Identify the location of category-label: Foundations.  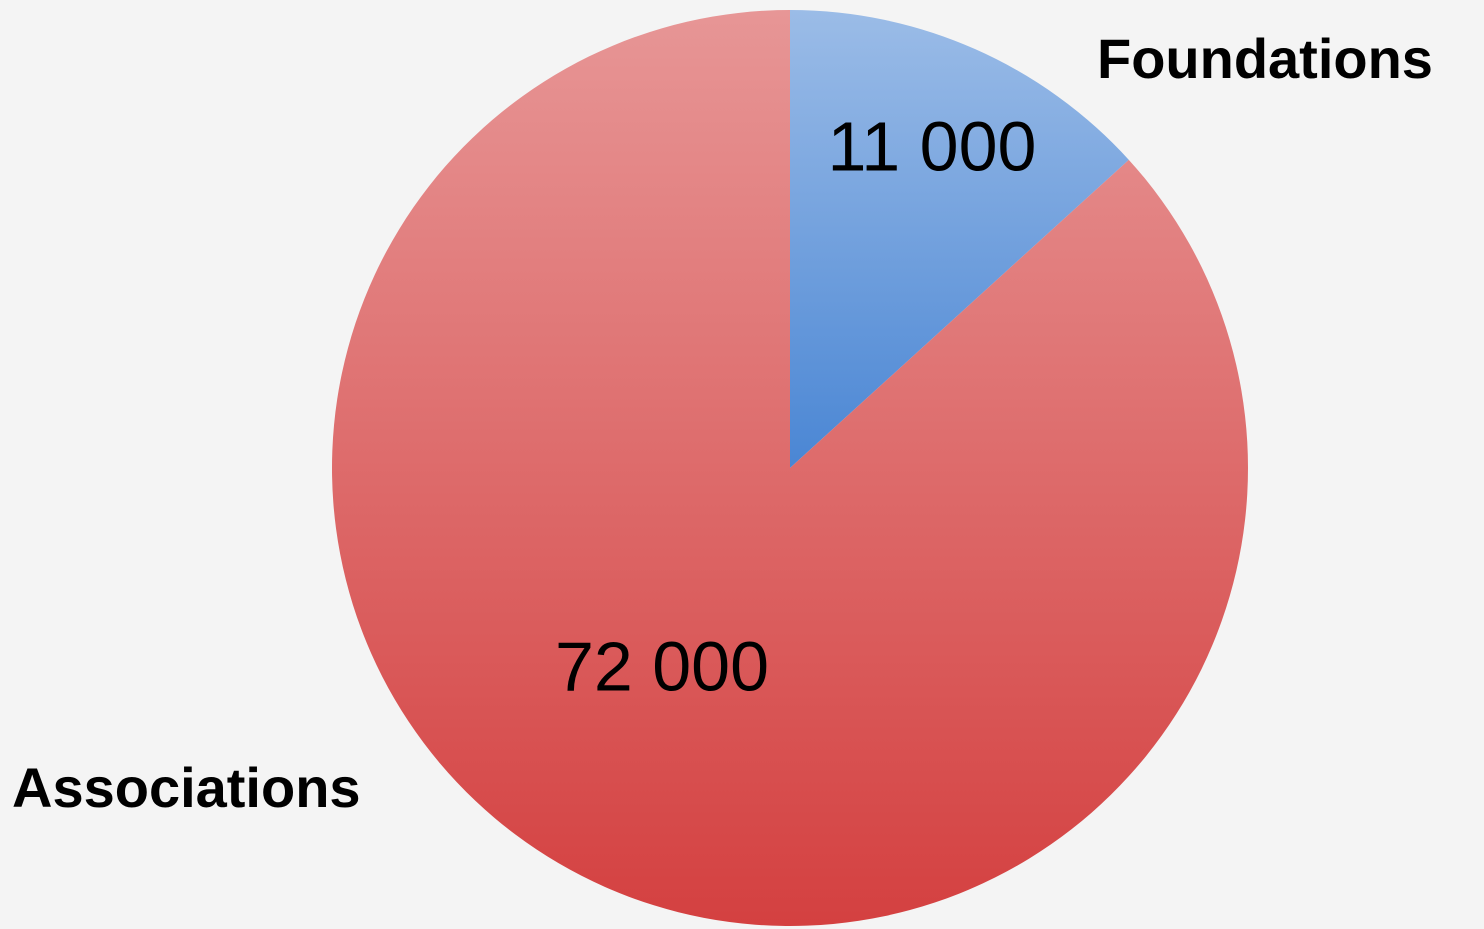
(1265, 58).